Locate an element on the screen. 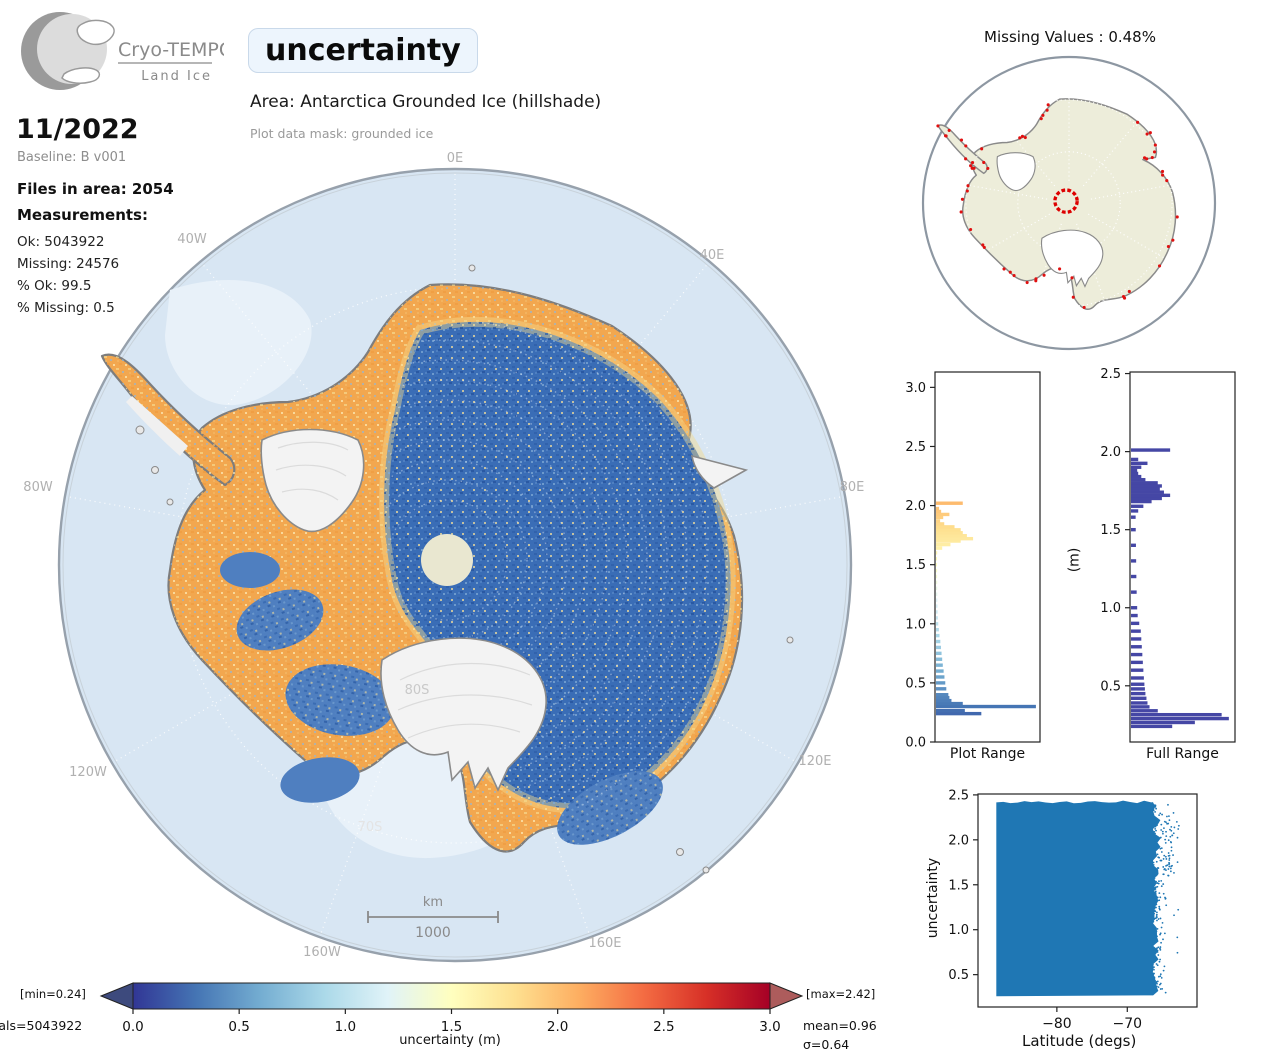 Image resolution: width=1272 pixels, height=1060 pixels. colorbar-tick-label: 2.0 is located at coordinates (557, 1027).